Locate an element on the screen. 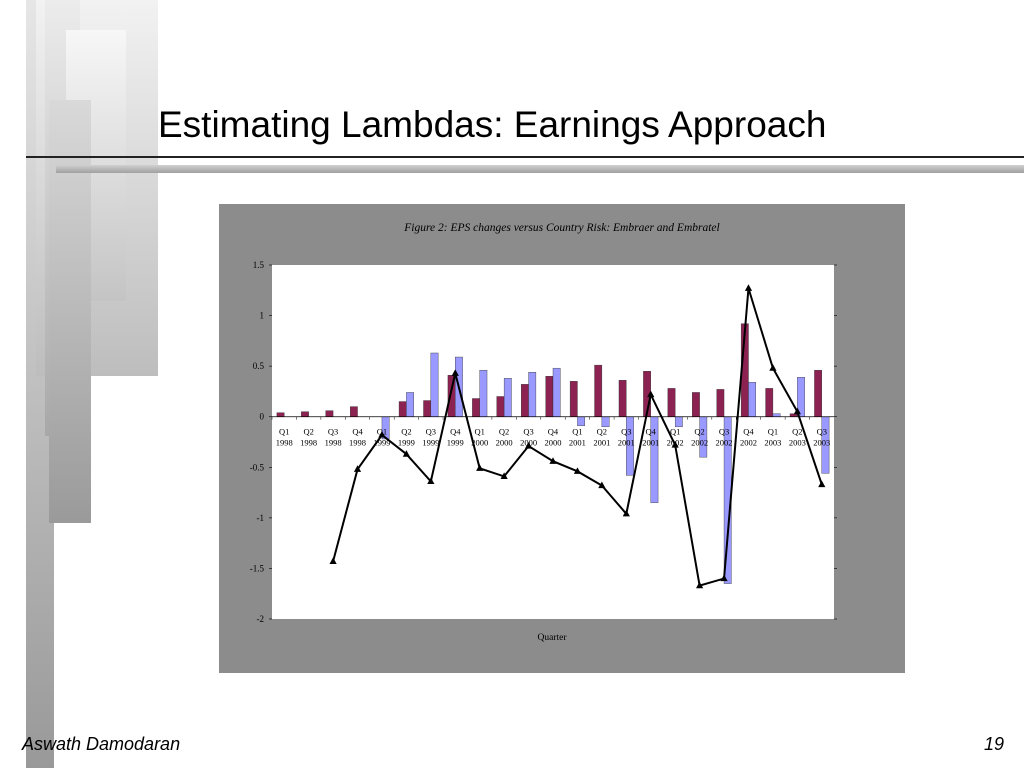 The image size is (1024, 768). y-tick-label: -0.5 is located at coordinates (257, 467).